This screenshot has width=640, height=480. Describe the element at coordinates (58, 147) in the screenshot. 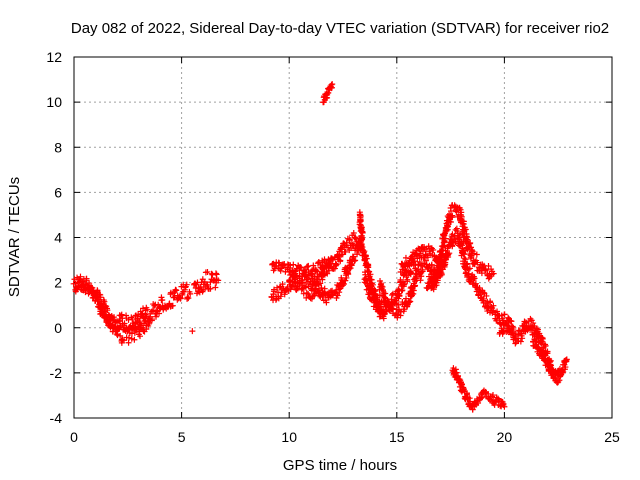

I see `y-tick-label: 8` at that location.